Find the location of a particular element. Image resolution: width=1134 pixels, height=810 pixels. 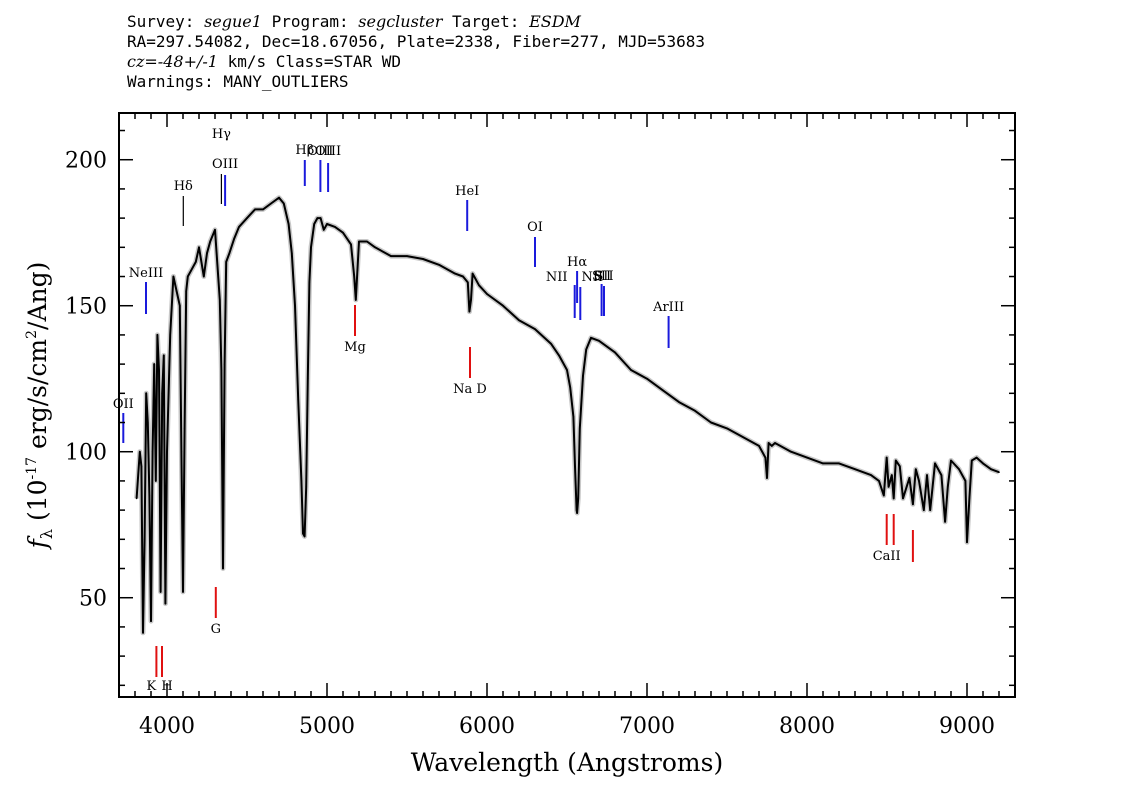

line-label-0: OII is located at coordinates (123, 404).